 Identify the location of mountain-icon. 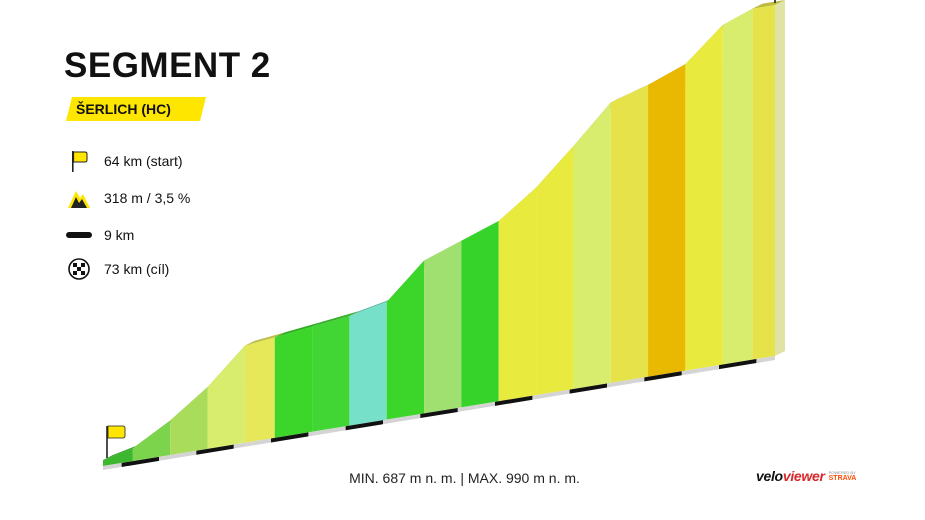
(79, 198).